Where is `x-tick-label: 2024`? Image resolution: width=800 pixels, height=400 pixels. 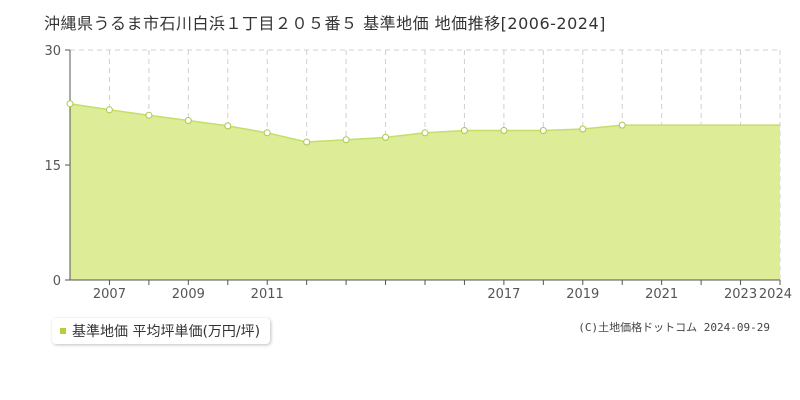 x-tick-label: 2024 is located at coordinates (775, 294).